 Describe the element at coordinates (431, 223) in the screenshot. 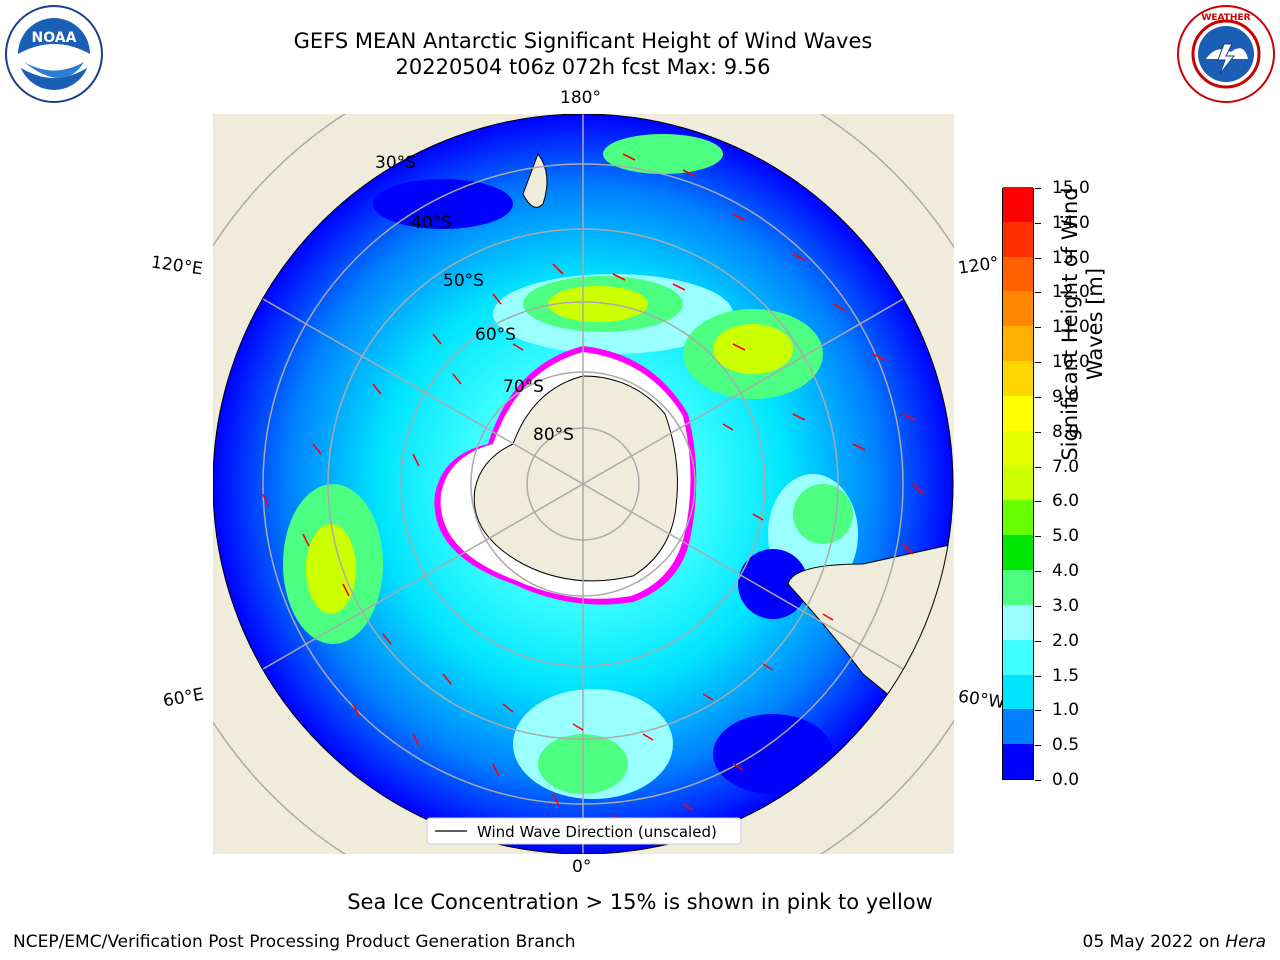

I see `lat-label-40: 40°S` at that location.